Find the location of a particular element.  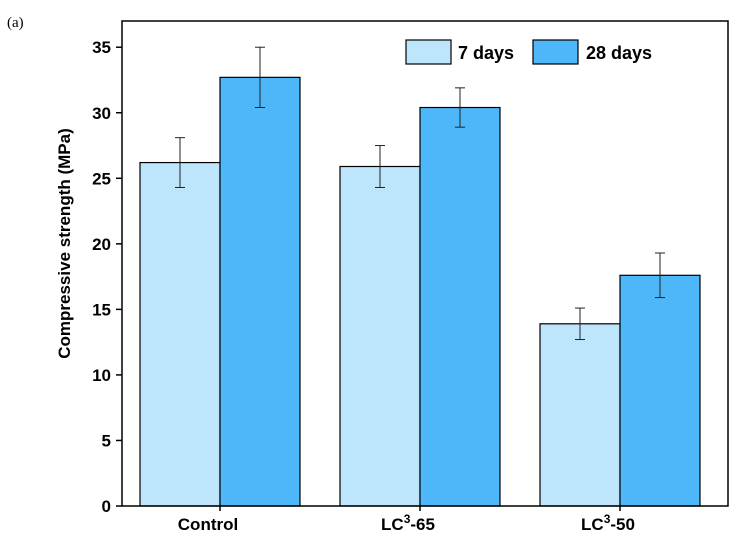

y-tick-label: 20 is located at coordinates (101, 244).